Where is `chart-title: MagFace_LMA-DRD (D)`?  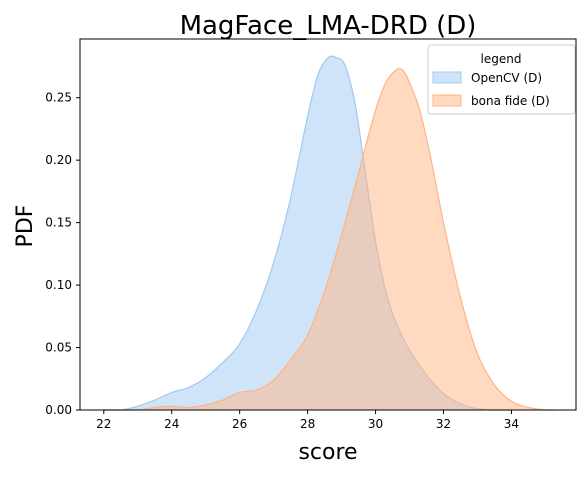
chart-title: MagFace_LMA-DRD (D) is located at coordinates (328, 26).